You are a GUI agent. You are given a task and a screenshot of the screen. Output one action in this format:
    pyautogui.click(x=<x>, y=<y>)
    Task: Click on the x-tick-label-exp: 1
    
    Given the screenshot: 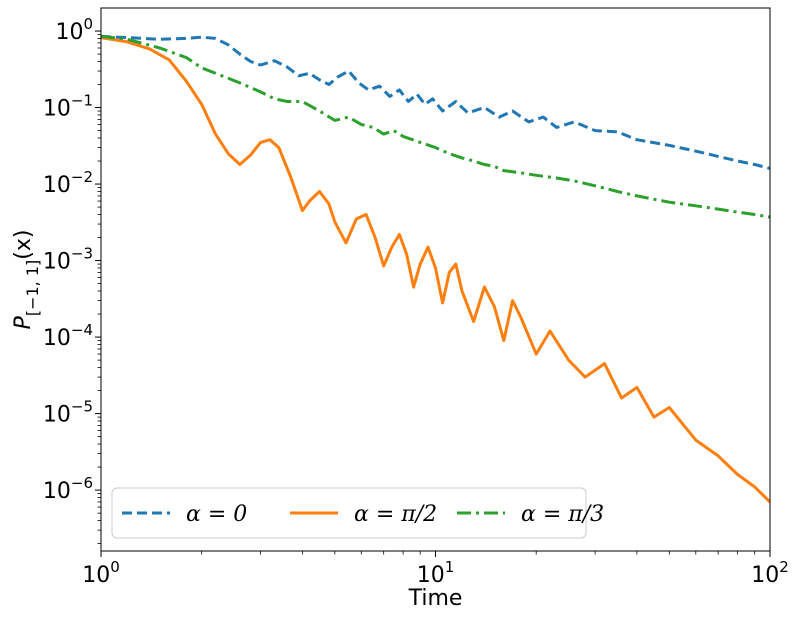 What is the action you would take?
    pyautogui.click(x=450, y=567)
    